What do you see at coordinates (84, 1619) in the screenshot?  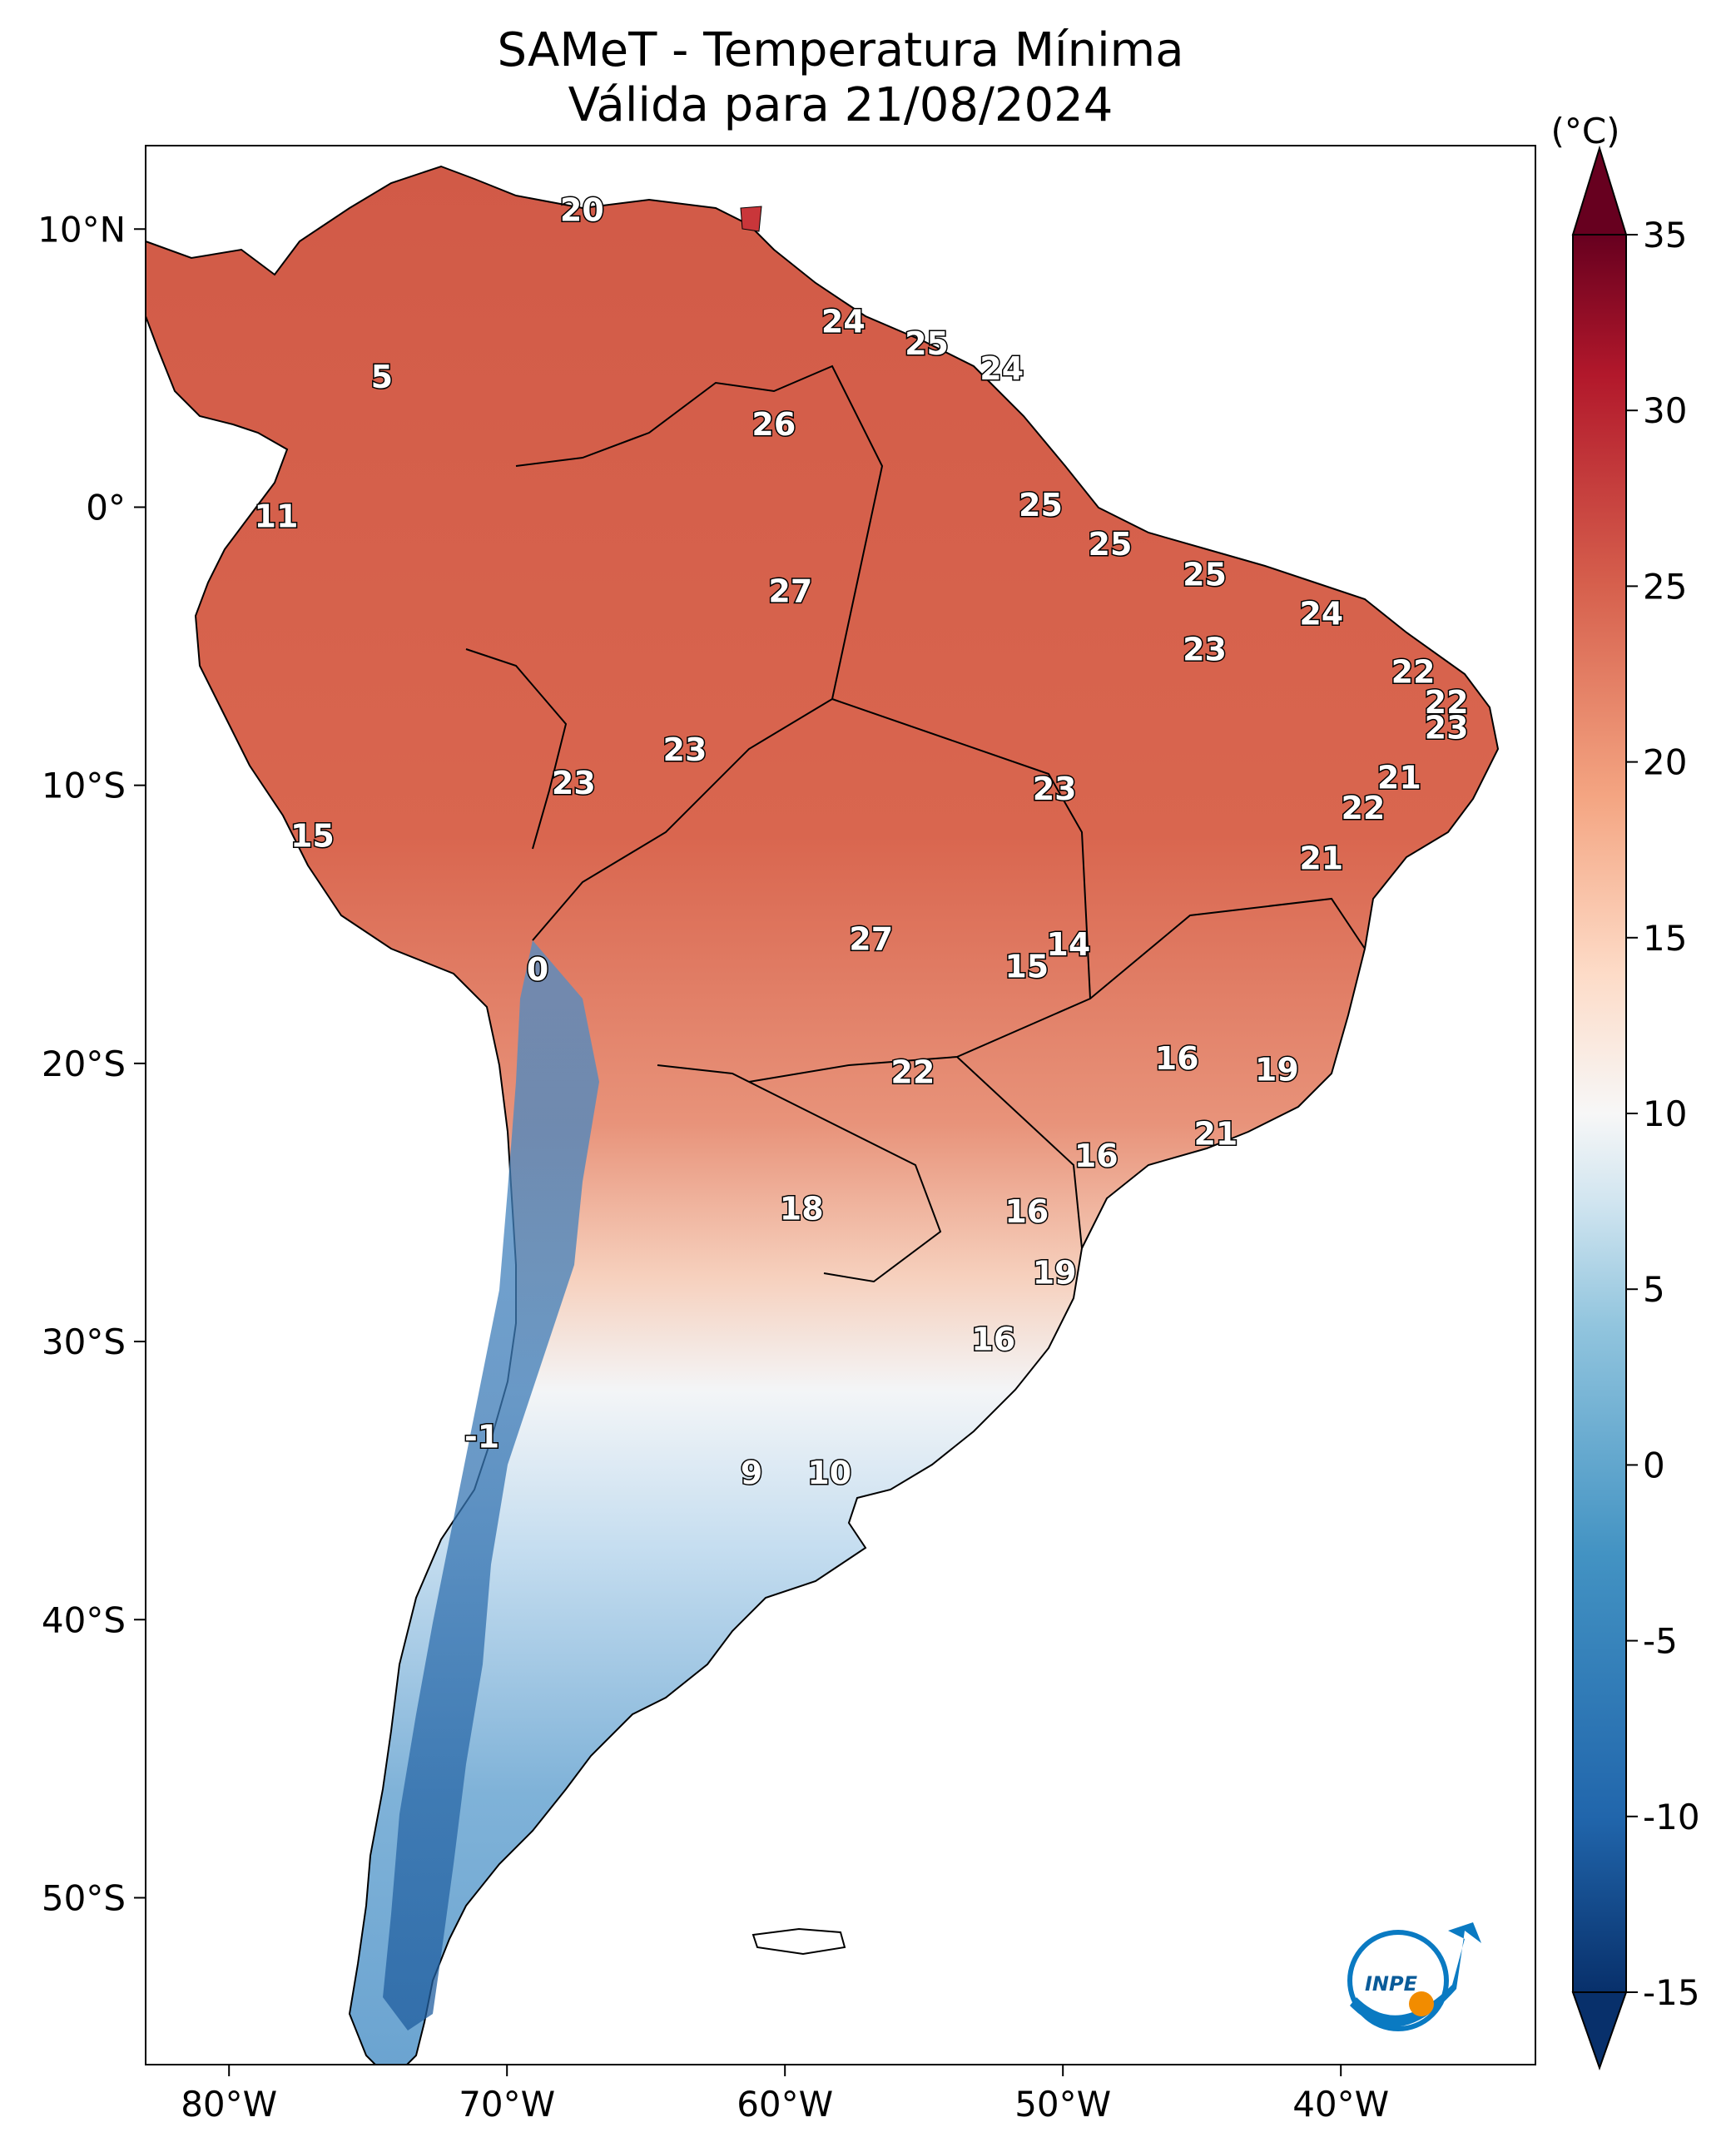 I see `lat-tick-label: 40°S` at bounding box center [84, 1619].